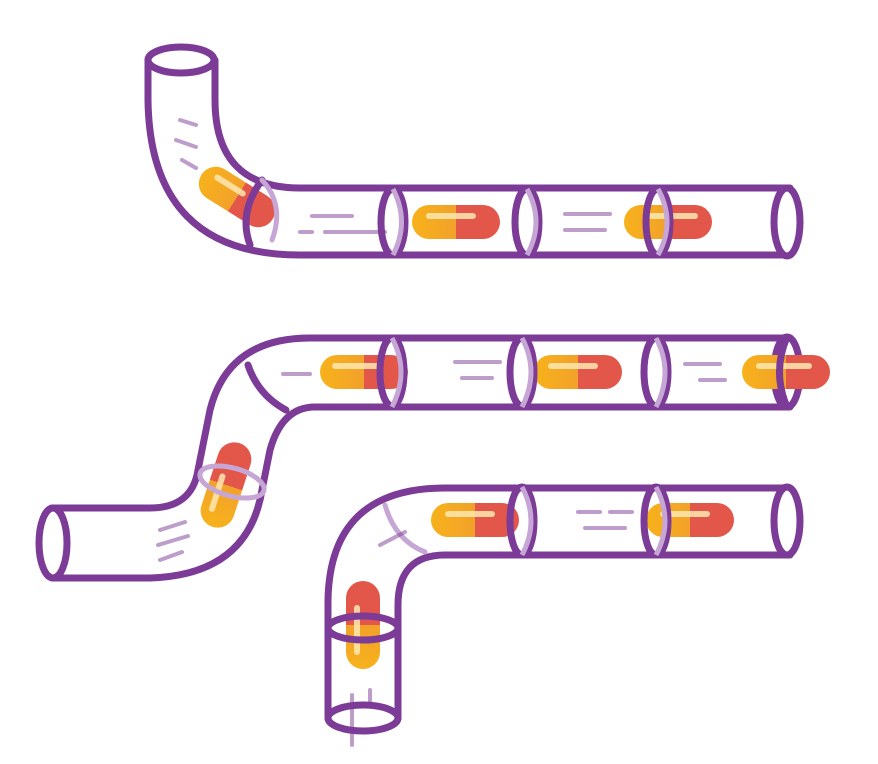 Image resolution: width=878 pixels, height=764 pixels. Describe the element at coordinates (181, 60) in the screenshot. I see `upper-pipe-top-opening` at that location.